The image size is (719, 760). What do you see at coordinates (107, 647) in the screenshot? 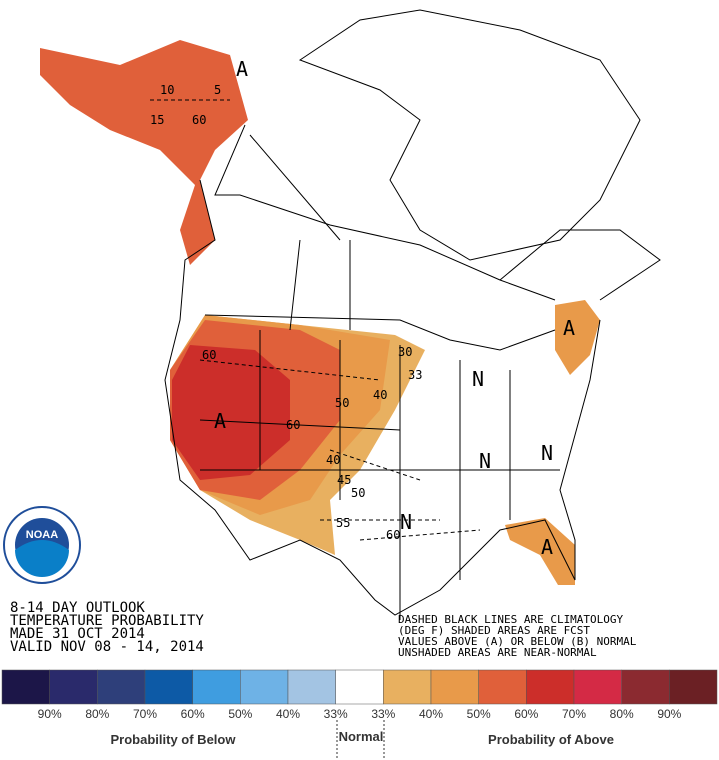
I see `header-line: VALID NOV 08 - 14, 2014` at bounding box center [107, 647].